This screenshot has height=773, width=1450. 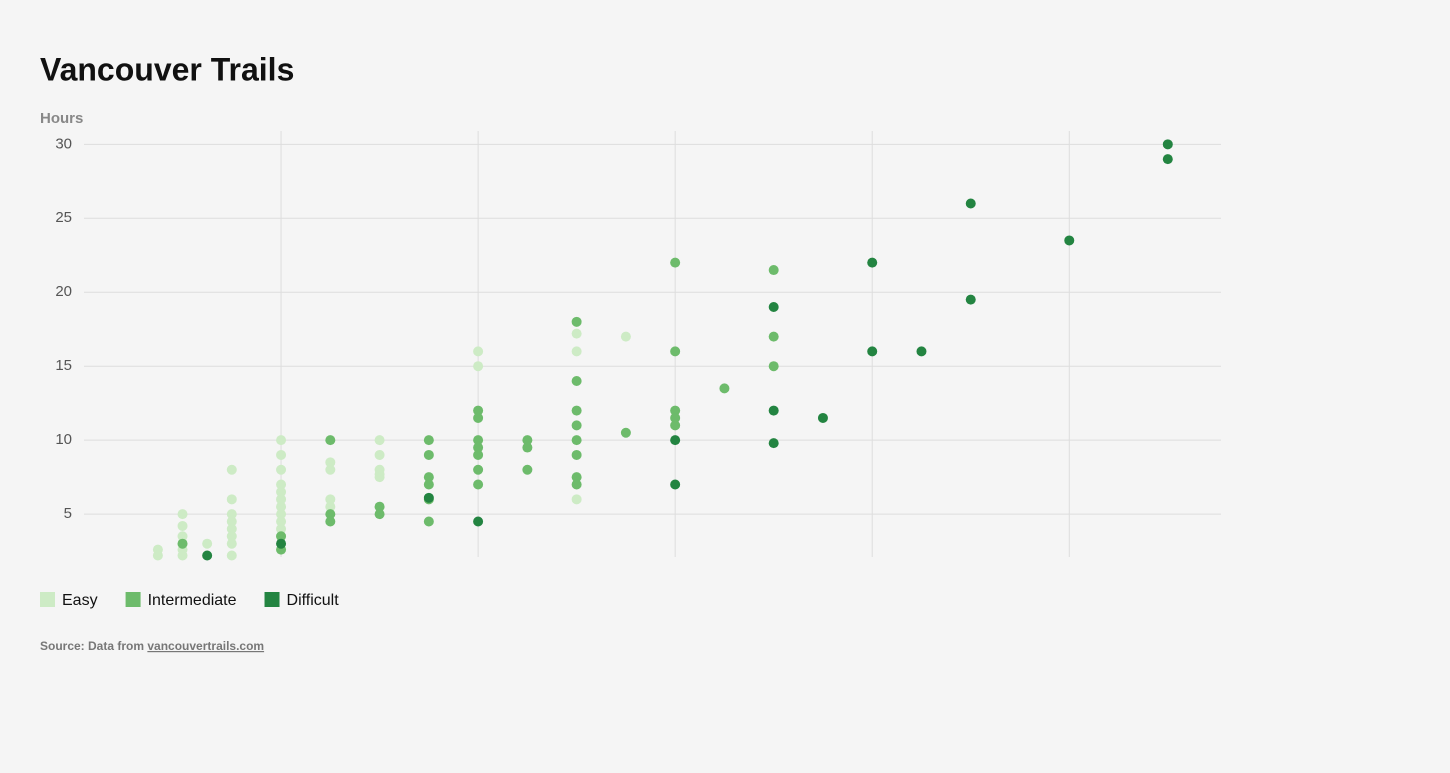 What do you see at coordinates (63, 439) in the screenshot?
I see `y-tick-label: 10` at bounding box center [63, 439].